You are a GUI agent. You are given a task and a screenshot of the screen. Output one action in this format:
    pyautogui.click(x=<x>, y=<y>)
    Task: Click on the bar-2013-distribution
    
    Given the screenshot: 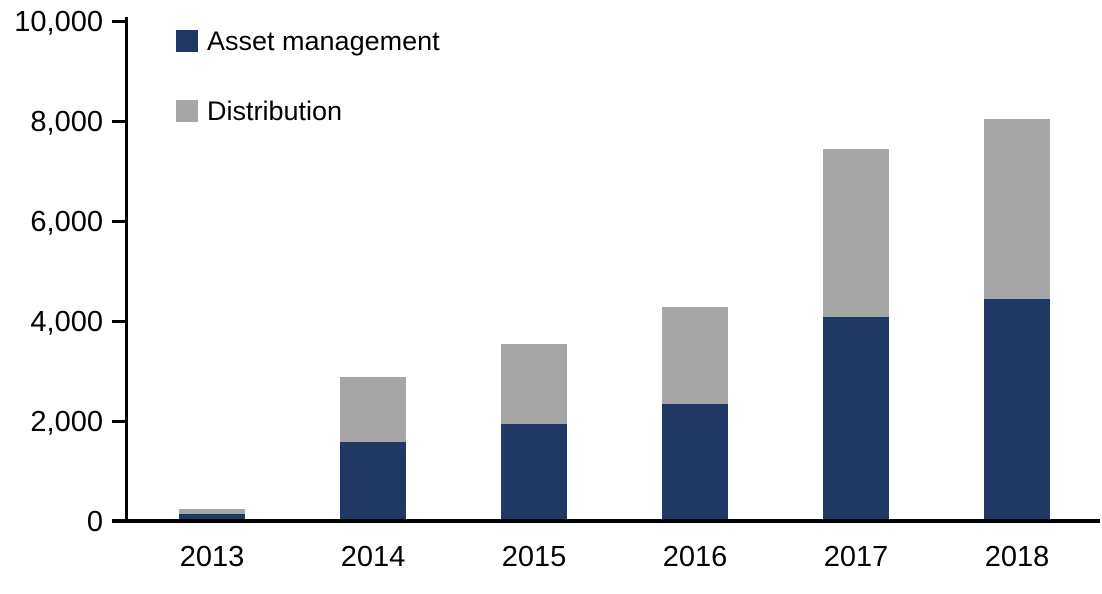 What is the action you would take?
    pyautogui.click(x=212, y=511)
    